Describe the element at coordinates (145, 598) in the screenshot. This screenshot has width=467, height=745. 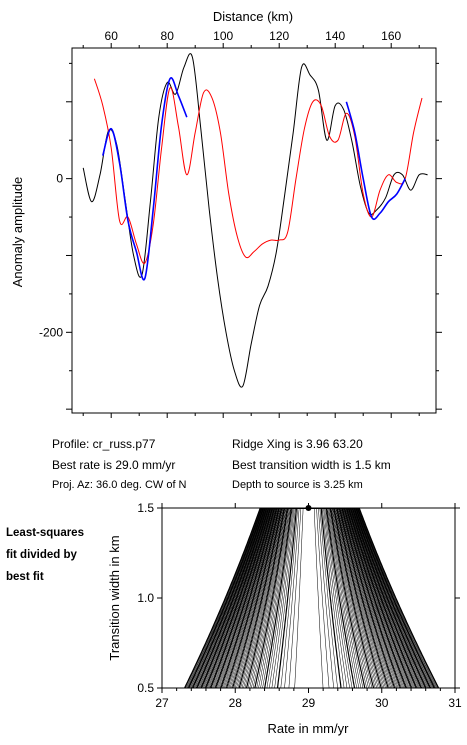
I see `width-tick-label: 1.0` at that location.